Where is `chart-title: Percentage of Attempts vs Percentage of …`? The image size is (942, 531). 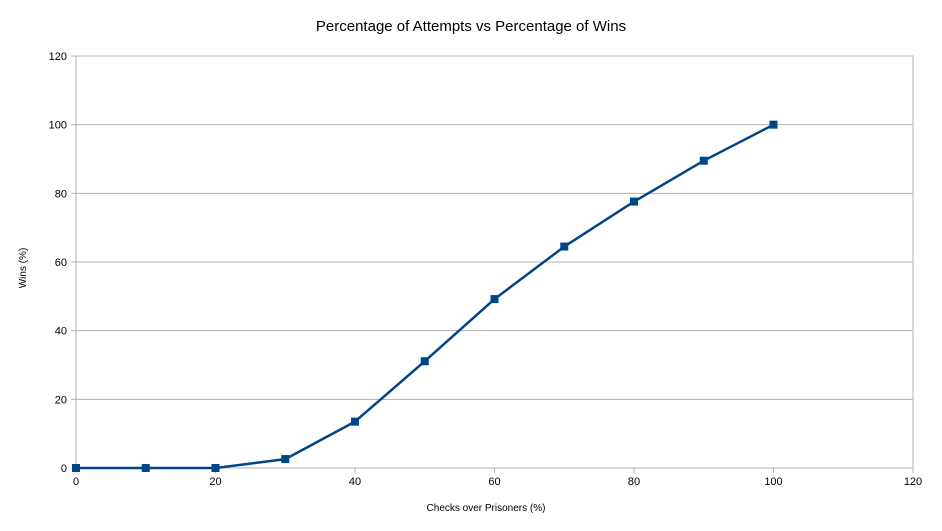
chart-title: Percentage of Attempts vs Percentage of … is located at coordinates (471, 26).